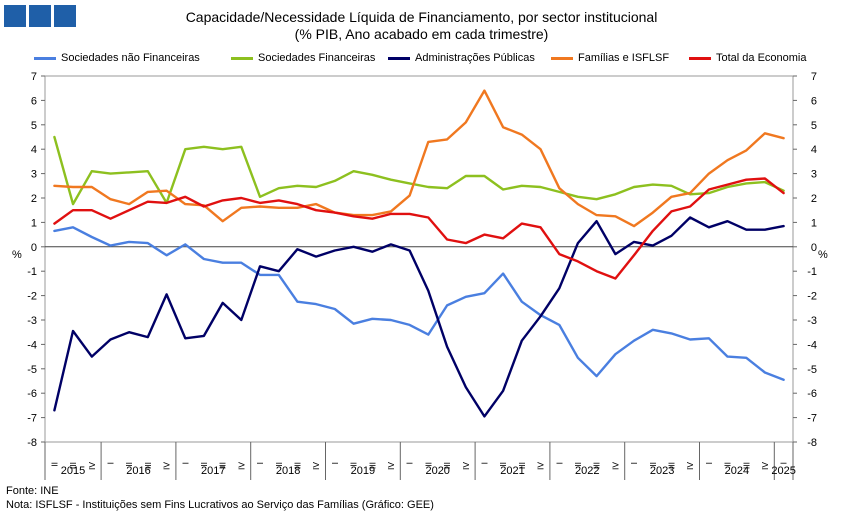 This screenshot has height=518, width=843. I want to click on y-tick-label-right: -8, so click(812, 443).